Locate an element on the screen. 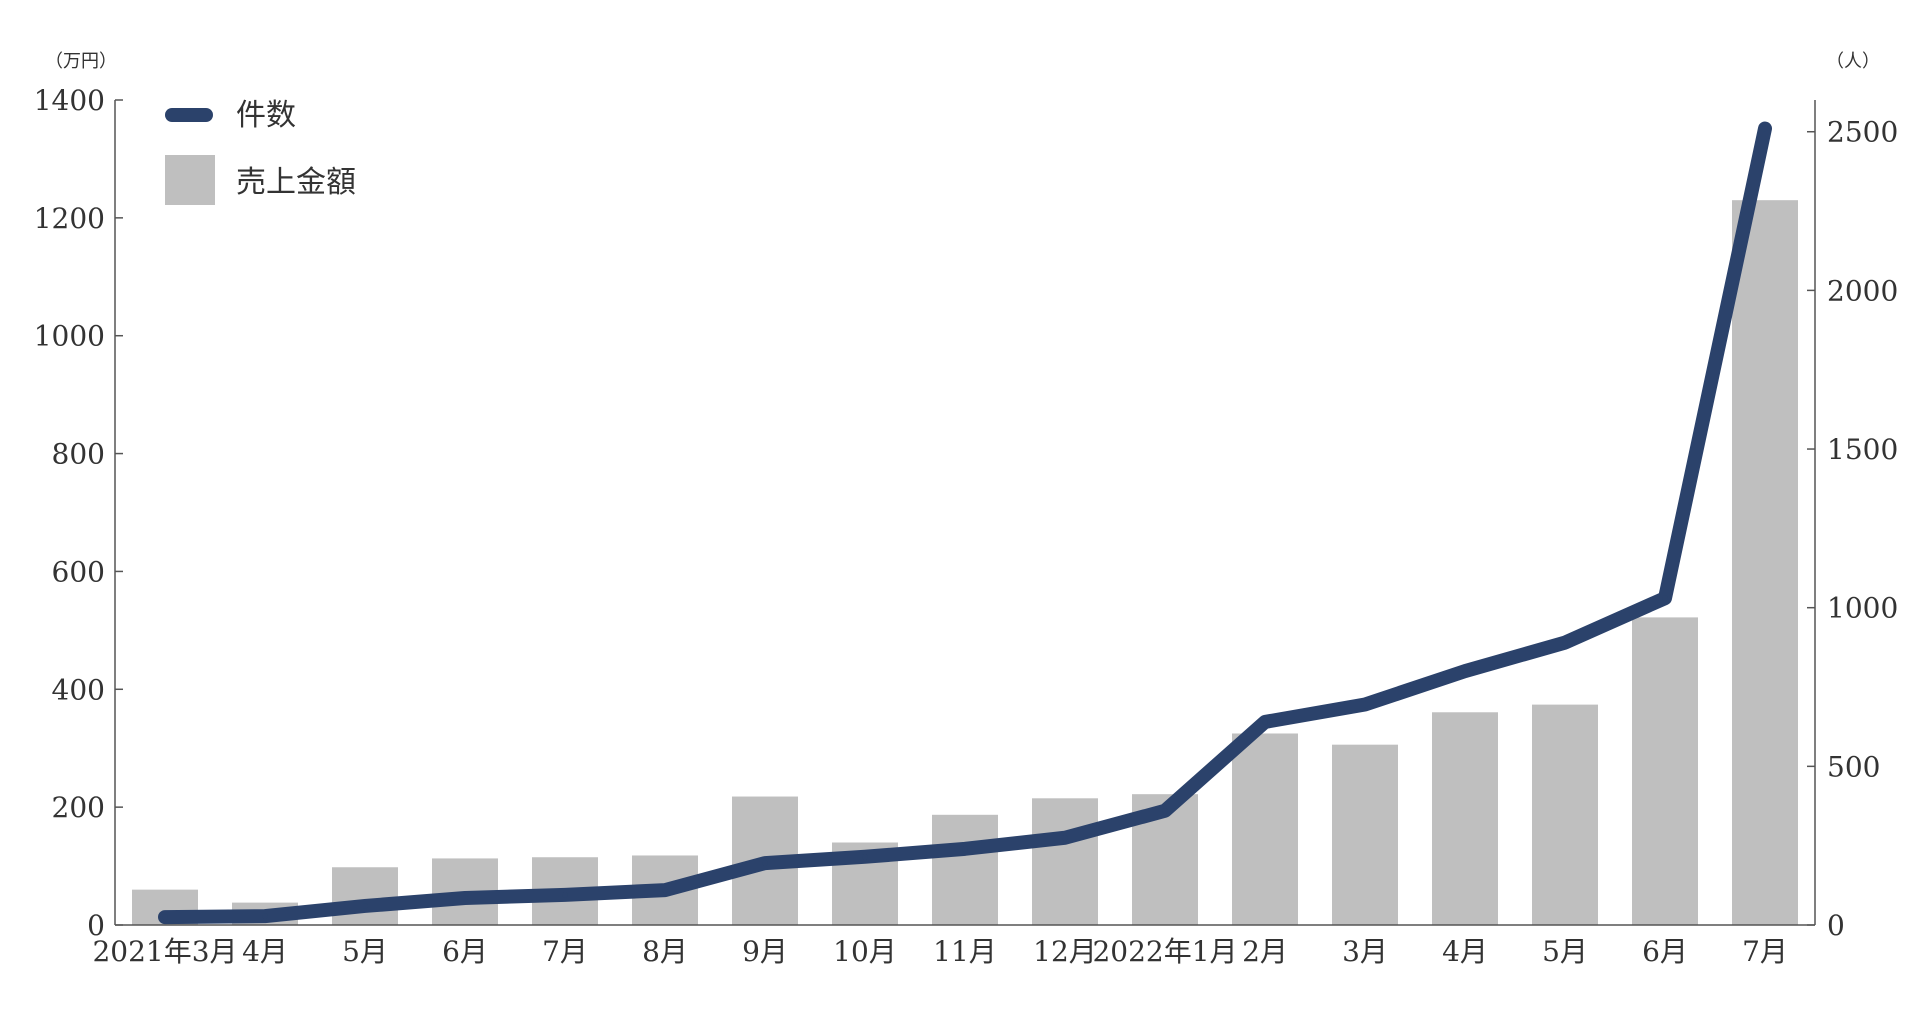 The height and width of the screenshot is (1010, 1920). right-tick-label-5: 2500 is located at coordinates (1862, 132).